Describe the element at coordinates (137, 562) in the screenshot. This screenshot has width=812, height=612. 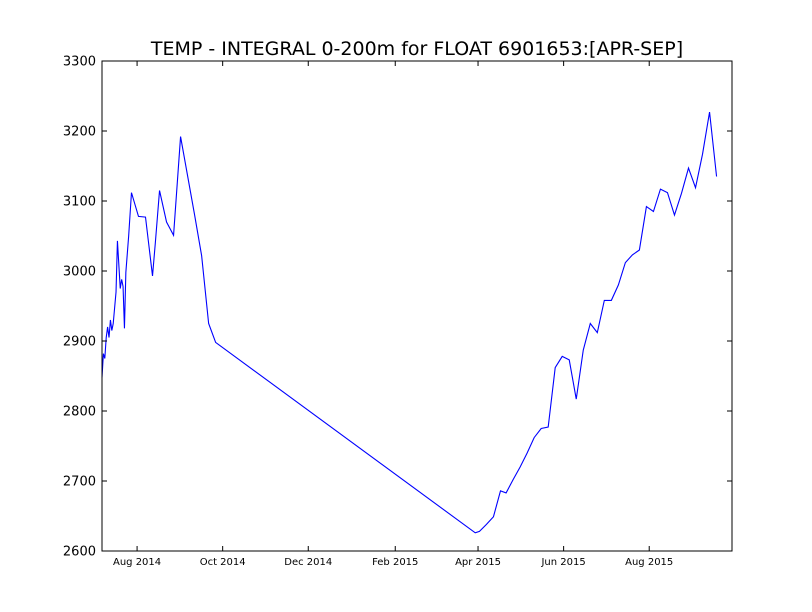
I see `x-tick-label: Aug 2014` at that location.